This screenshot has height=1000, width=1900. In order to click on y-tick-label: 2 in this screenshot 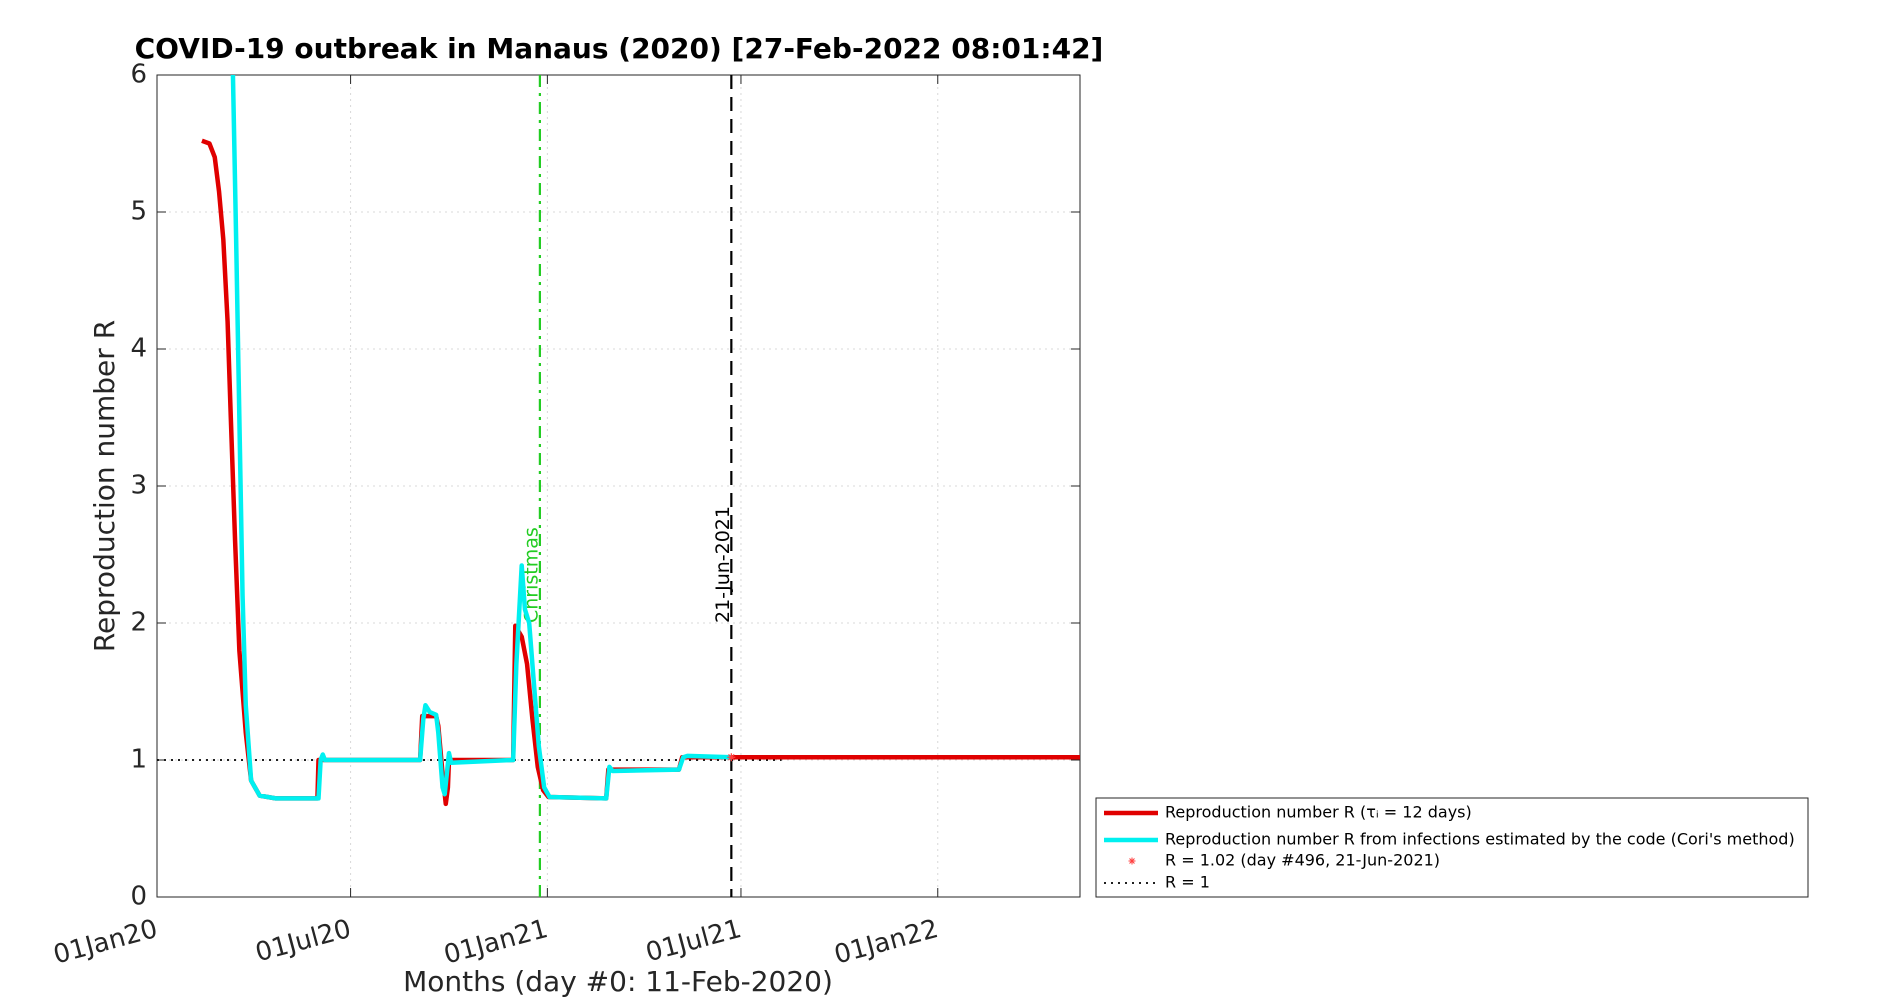, I will do `click(138, 623)`.